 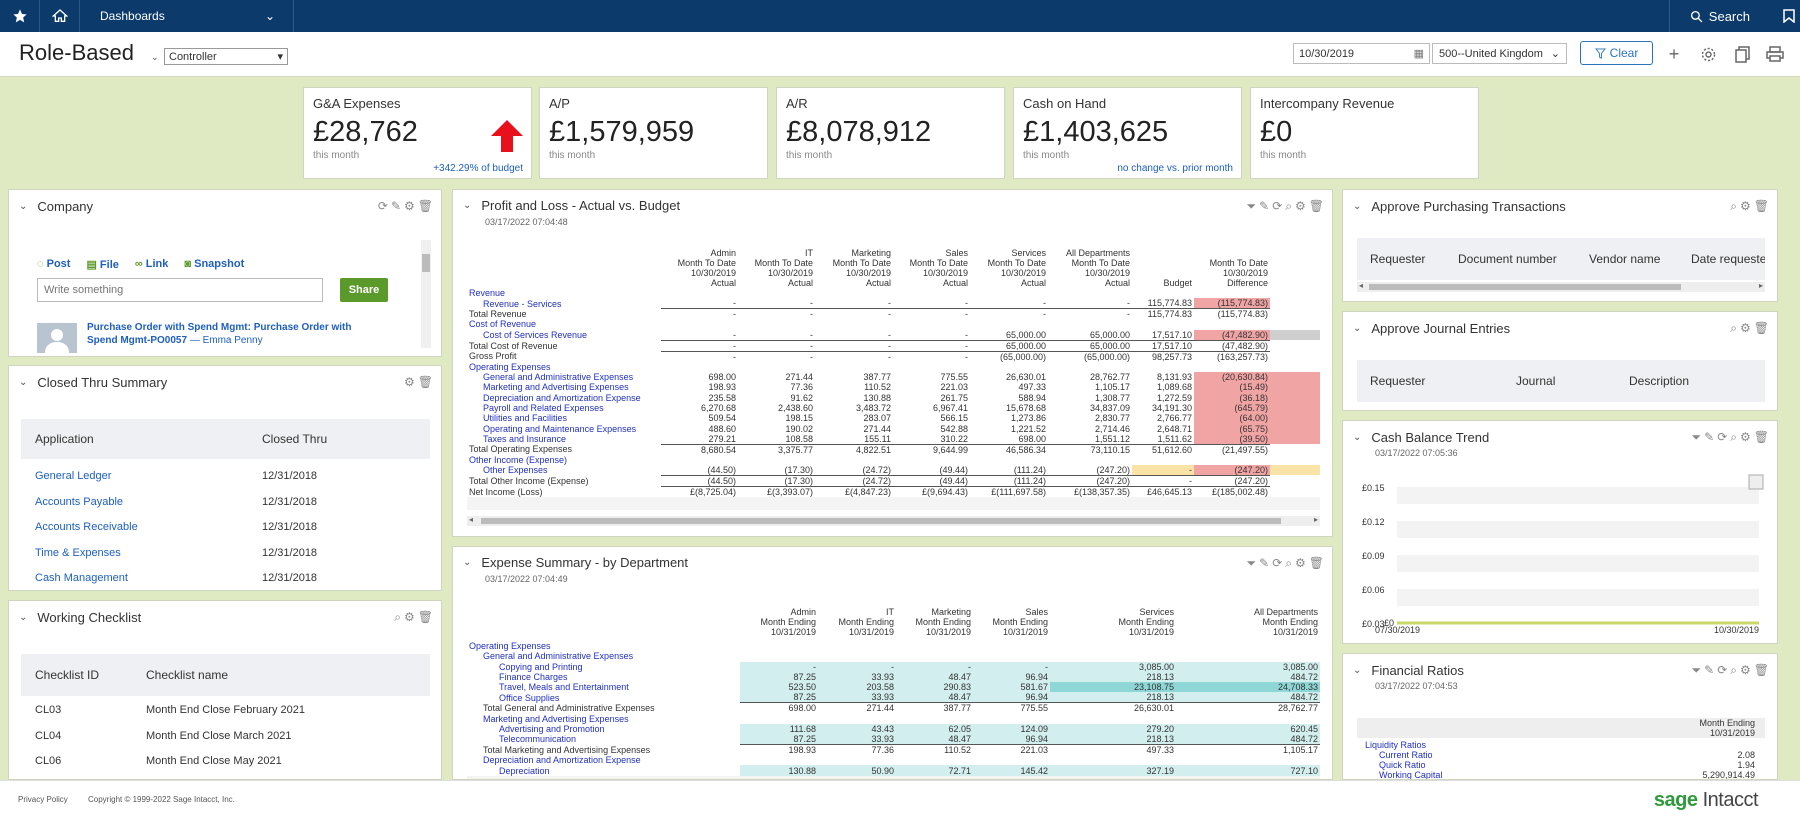 I want to click on add-icon: +, so click(x=1674, y=53).